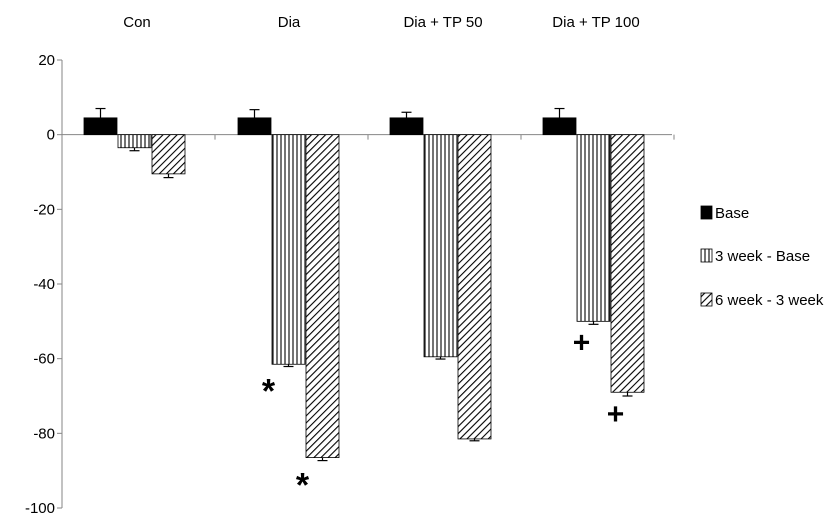 This screenshot has width=837, height=515. Describe the element at coordinates (51, 135) in the screenshot. I see `y-tick-label: 0` at that location.